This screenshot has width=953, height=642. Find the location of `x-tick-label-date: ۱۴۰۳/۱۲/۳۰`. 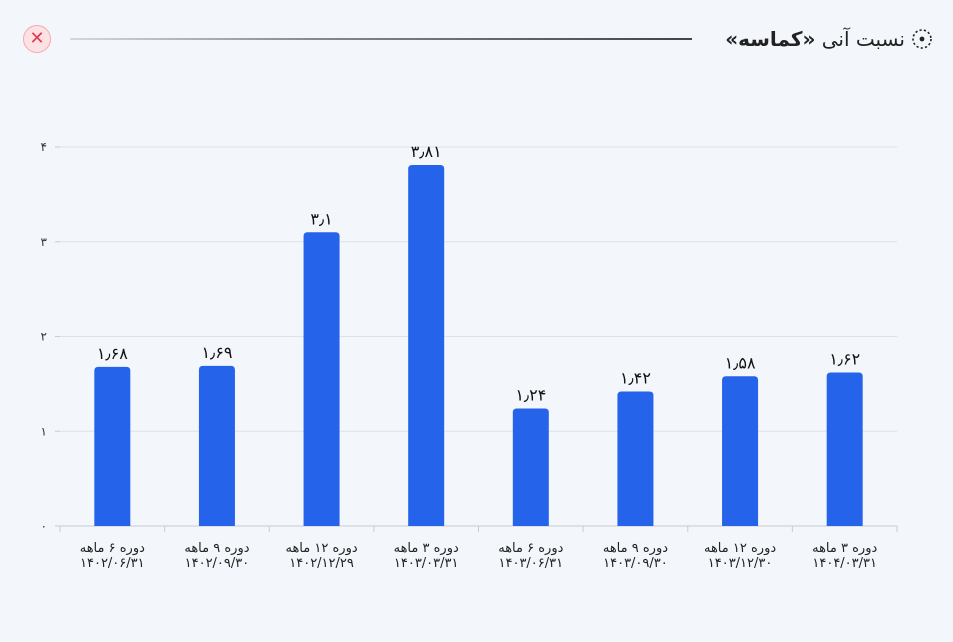

x-tick-label-date: ۱۴۰۳/۱۲/۳۰ is located at coordinates (740, 563).